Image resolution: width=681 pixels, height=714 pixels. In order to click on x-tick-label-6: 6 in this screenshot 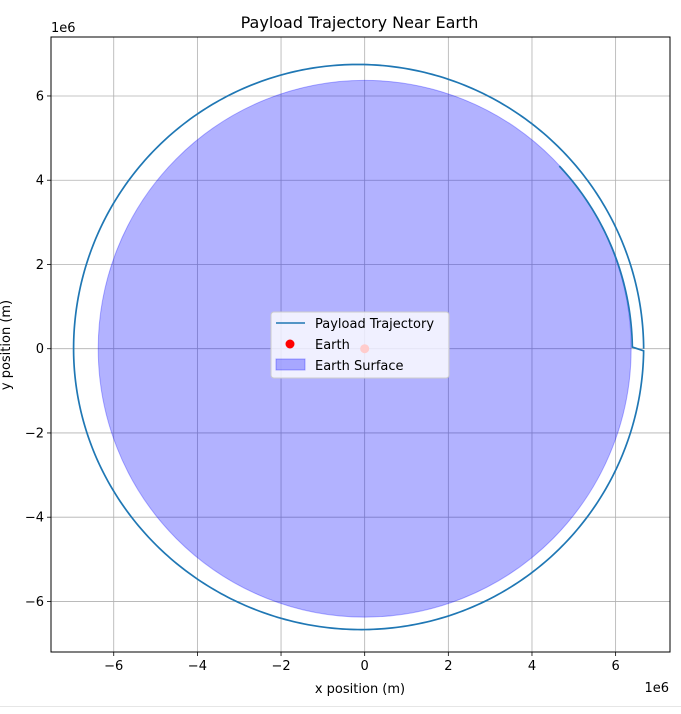, I will do `click(615, 666)`.